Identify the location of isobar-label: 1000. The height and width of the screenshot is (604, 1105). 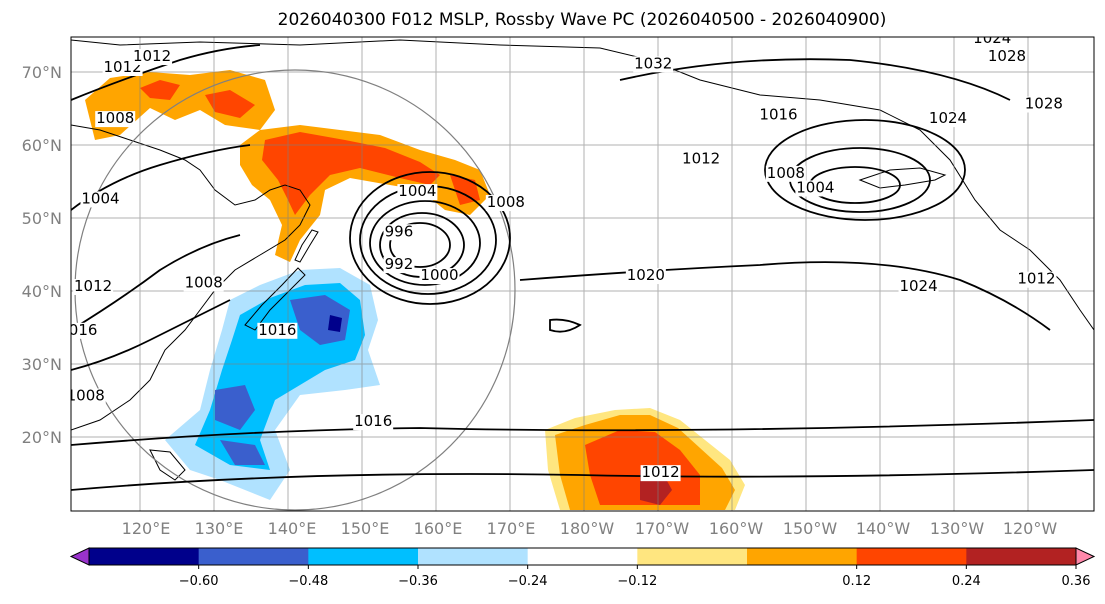
(439, 275).